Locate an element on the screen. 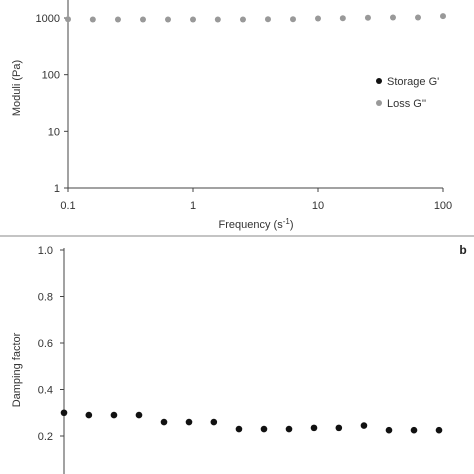  panel-a-y-axis-title: Moduli (Pa) is located at coordinates (17, 88).